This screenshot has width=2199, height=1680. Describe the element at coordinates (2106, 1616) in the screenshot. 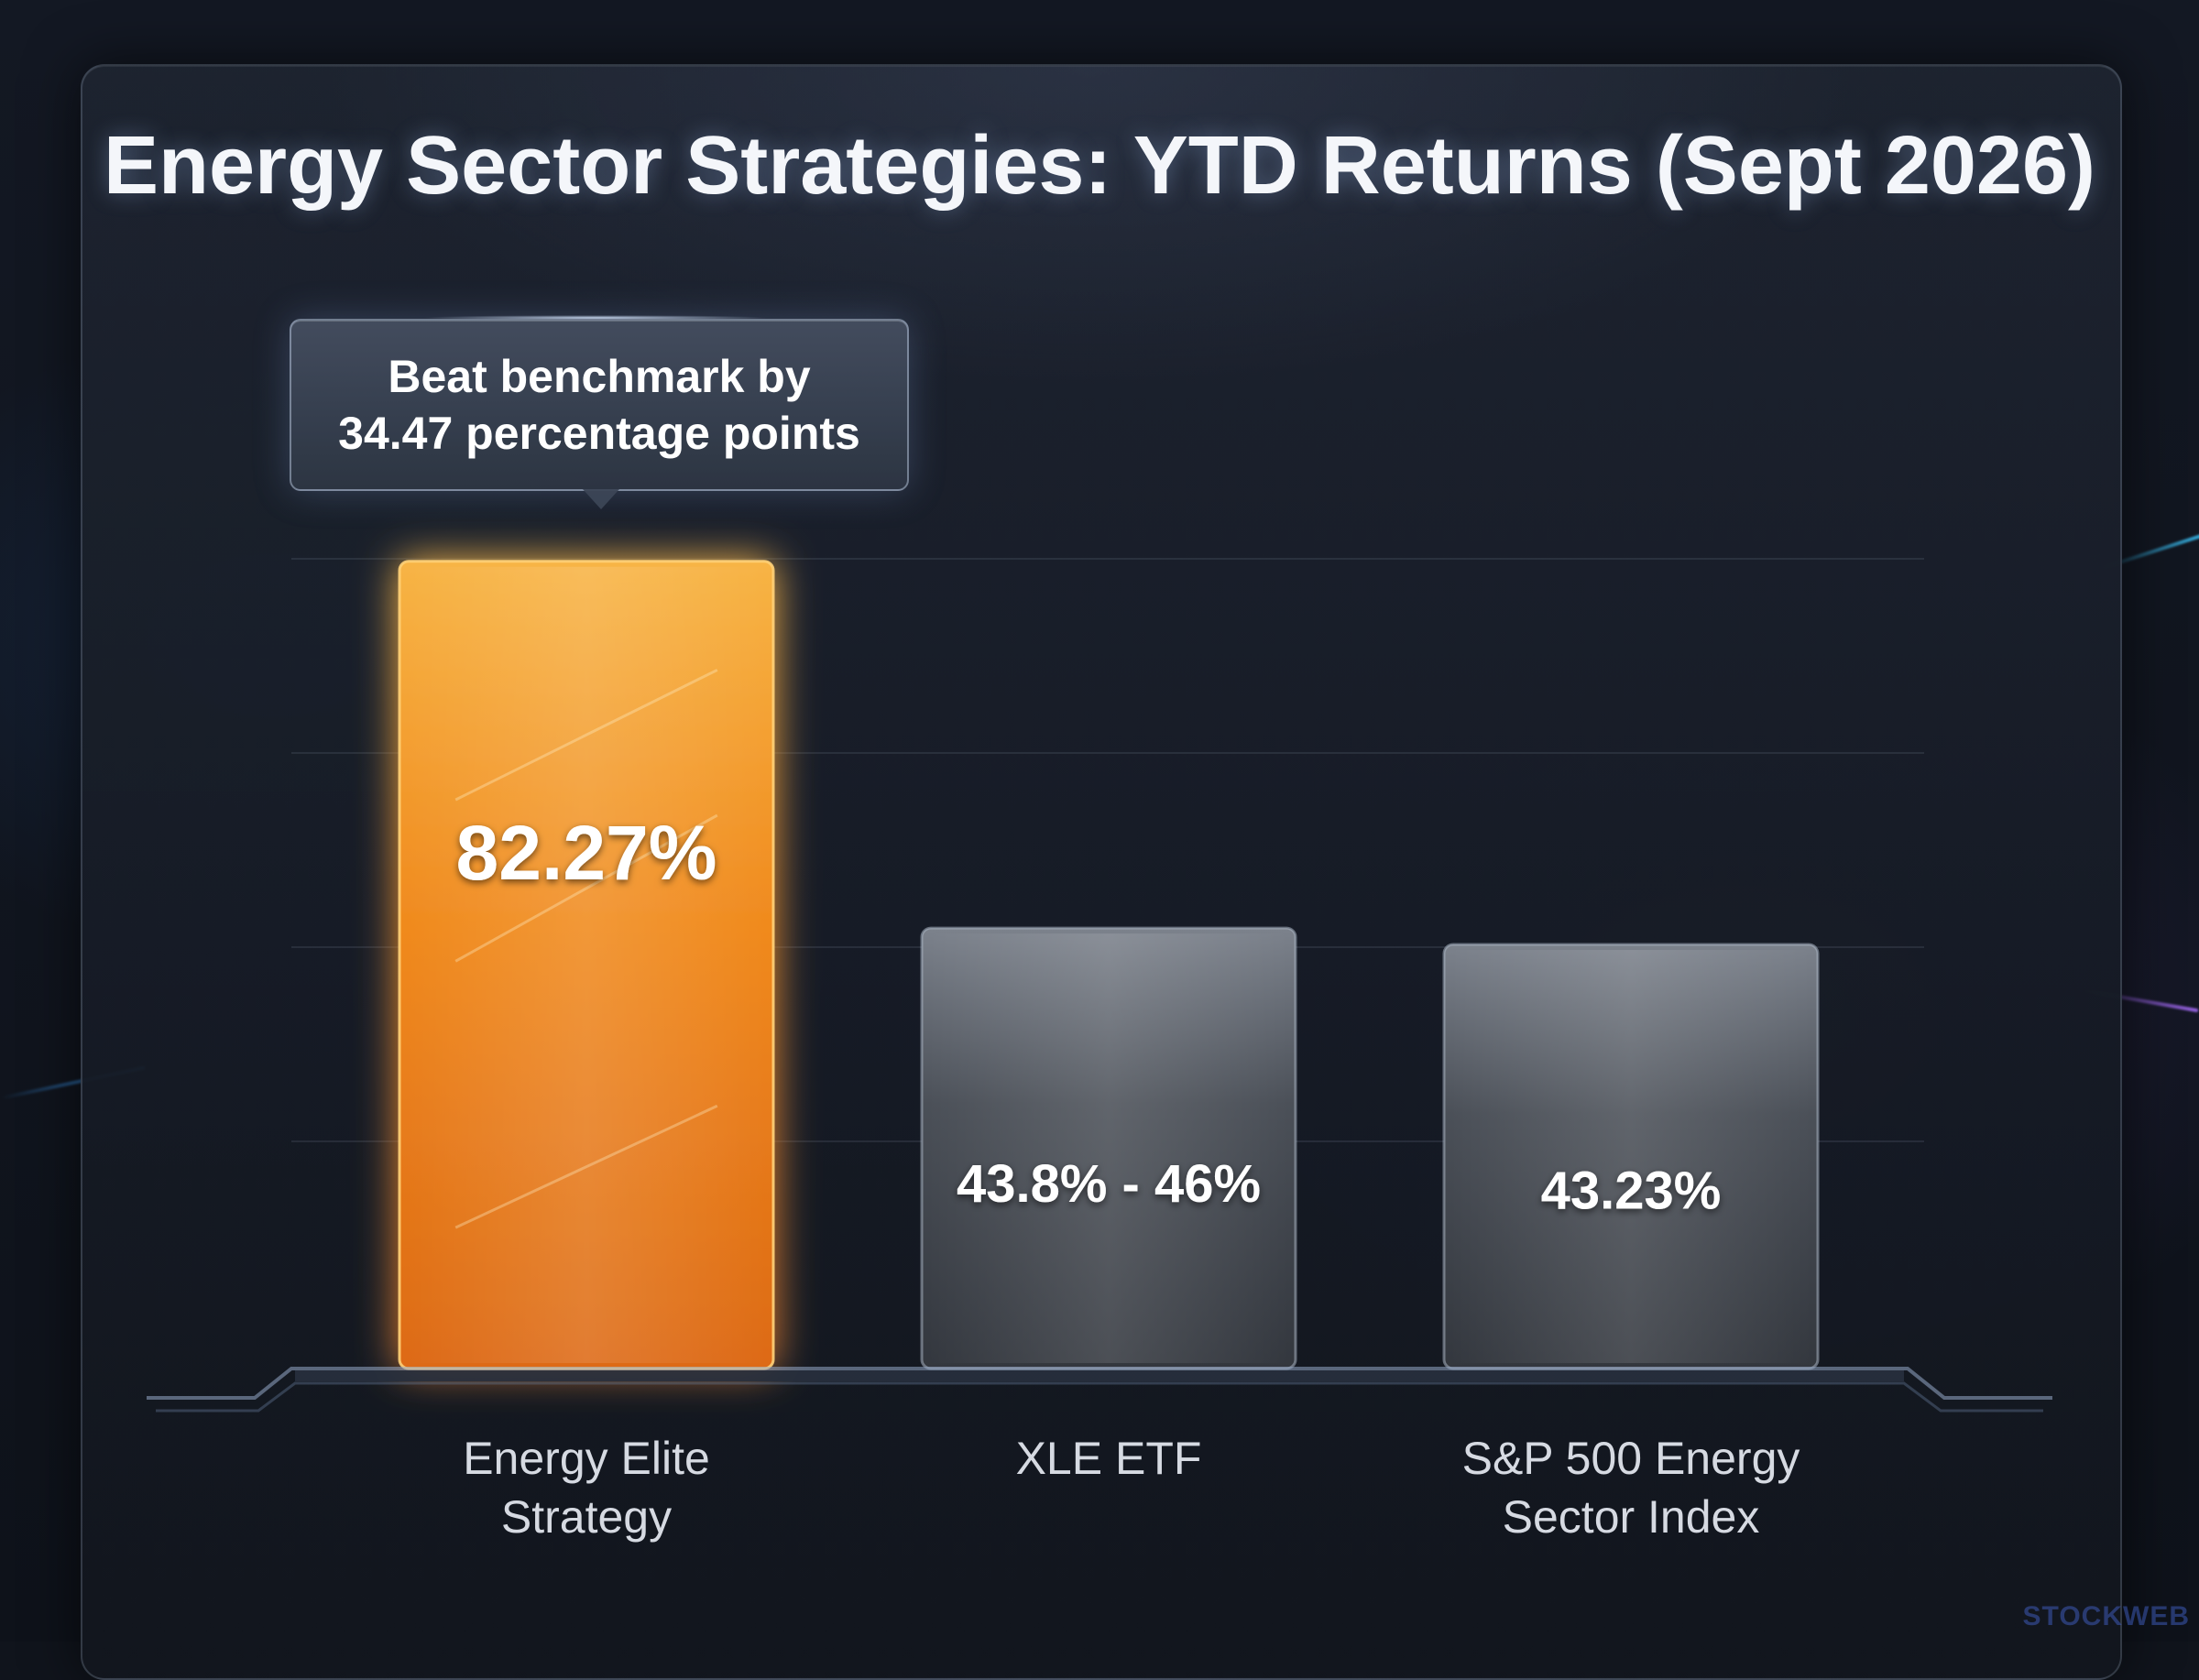

I see `watermark: STOCKWEB` at that location.